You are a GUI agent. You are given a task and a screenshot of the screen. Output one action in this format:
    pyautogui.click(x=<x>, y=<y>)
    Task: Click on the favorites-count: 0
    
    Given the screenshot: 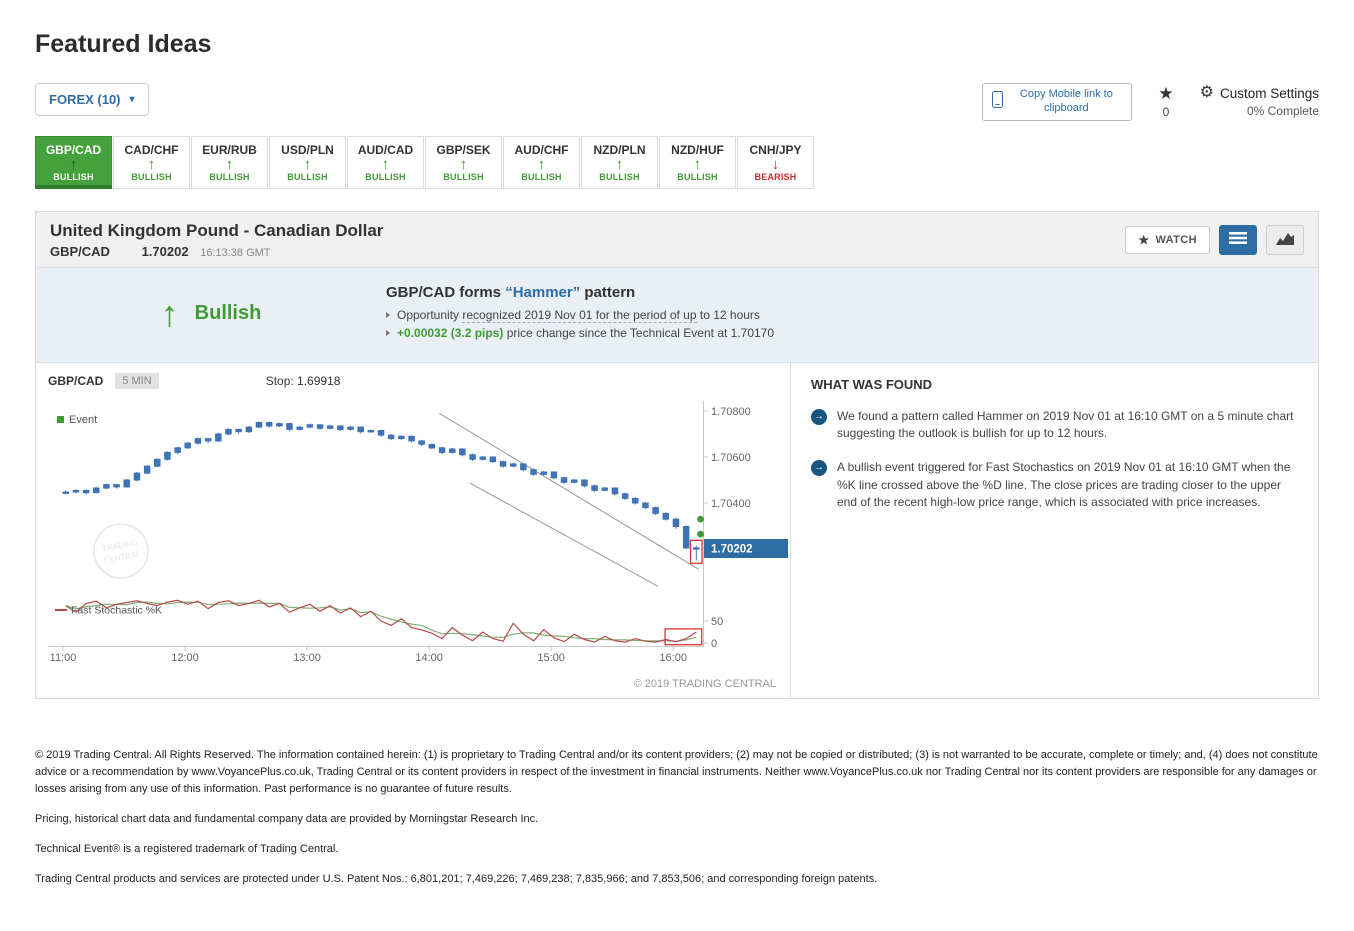 What is the action you would take?
    pyautogui.click(x=1166, y=112)
    